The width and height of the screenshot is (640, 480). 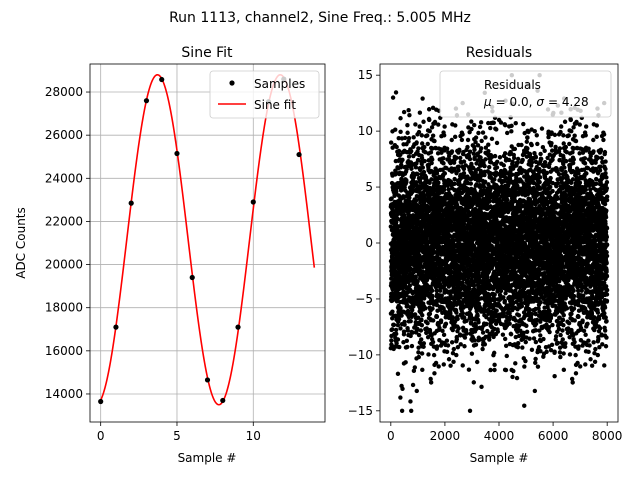 I want to click on sine-fit-ytick-label: 26000, so click(x=64, y=135).